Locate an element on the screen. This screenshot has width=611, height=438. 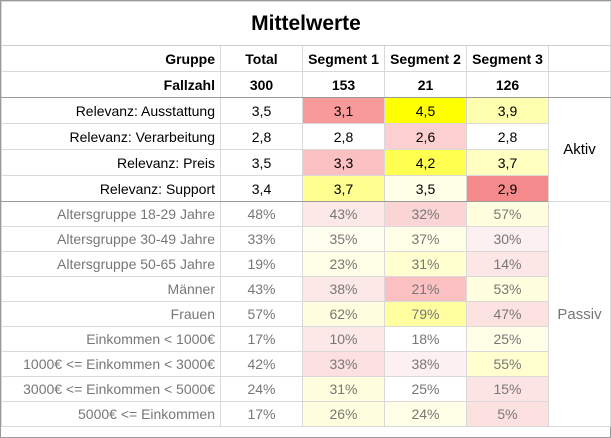
row-label: Altersgruppe 18-29 Jahre is located at coordinates (111, 214).